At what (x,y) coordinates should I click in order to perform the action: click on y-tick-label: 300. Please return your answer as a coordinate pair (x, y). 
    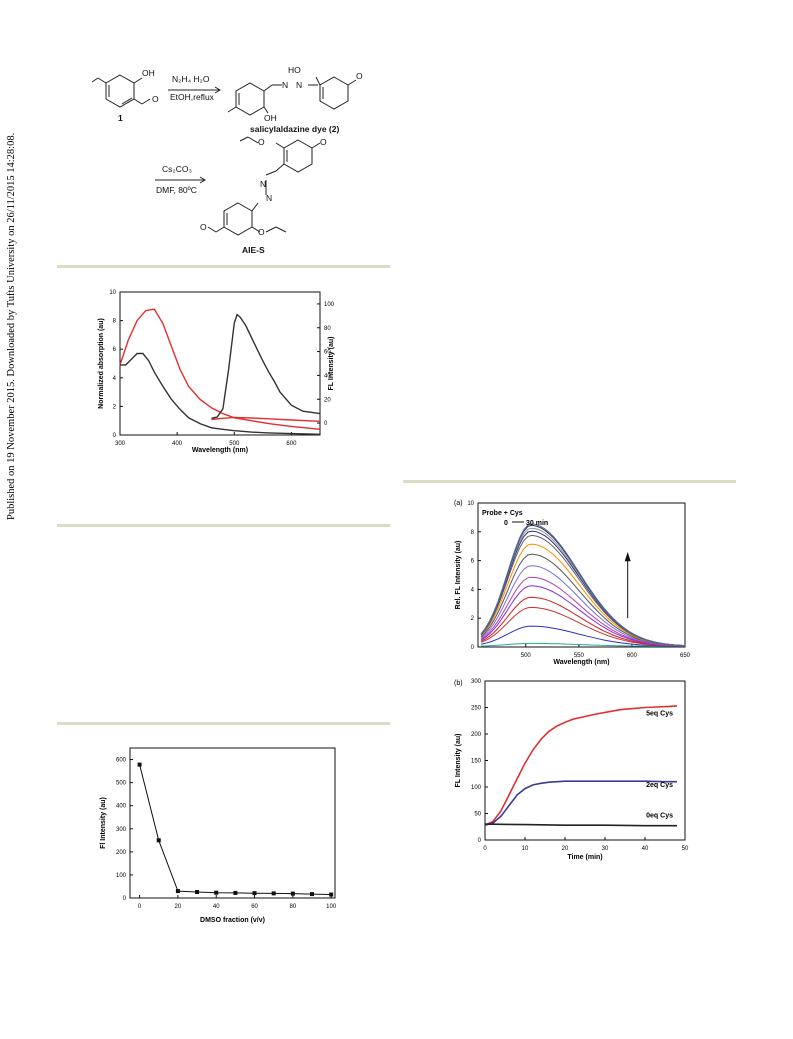
    Looking at the image, I should click on (476, 682).